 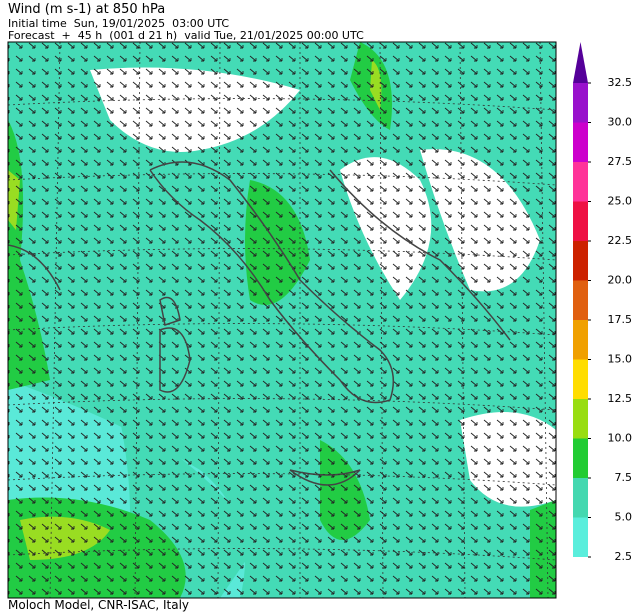 I want to click on colorbar-label: 22.5, so click(x=620, y=240).